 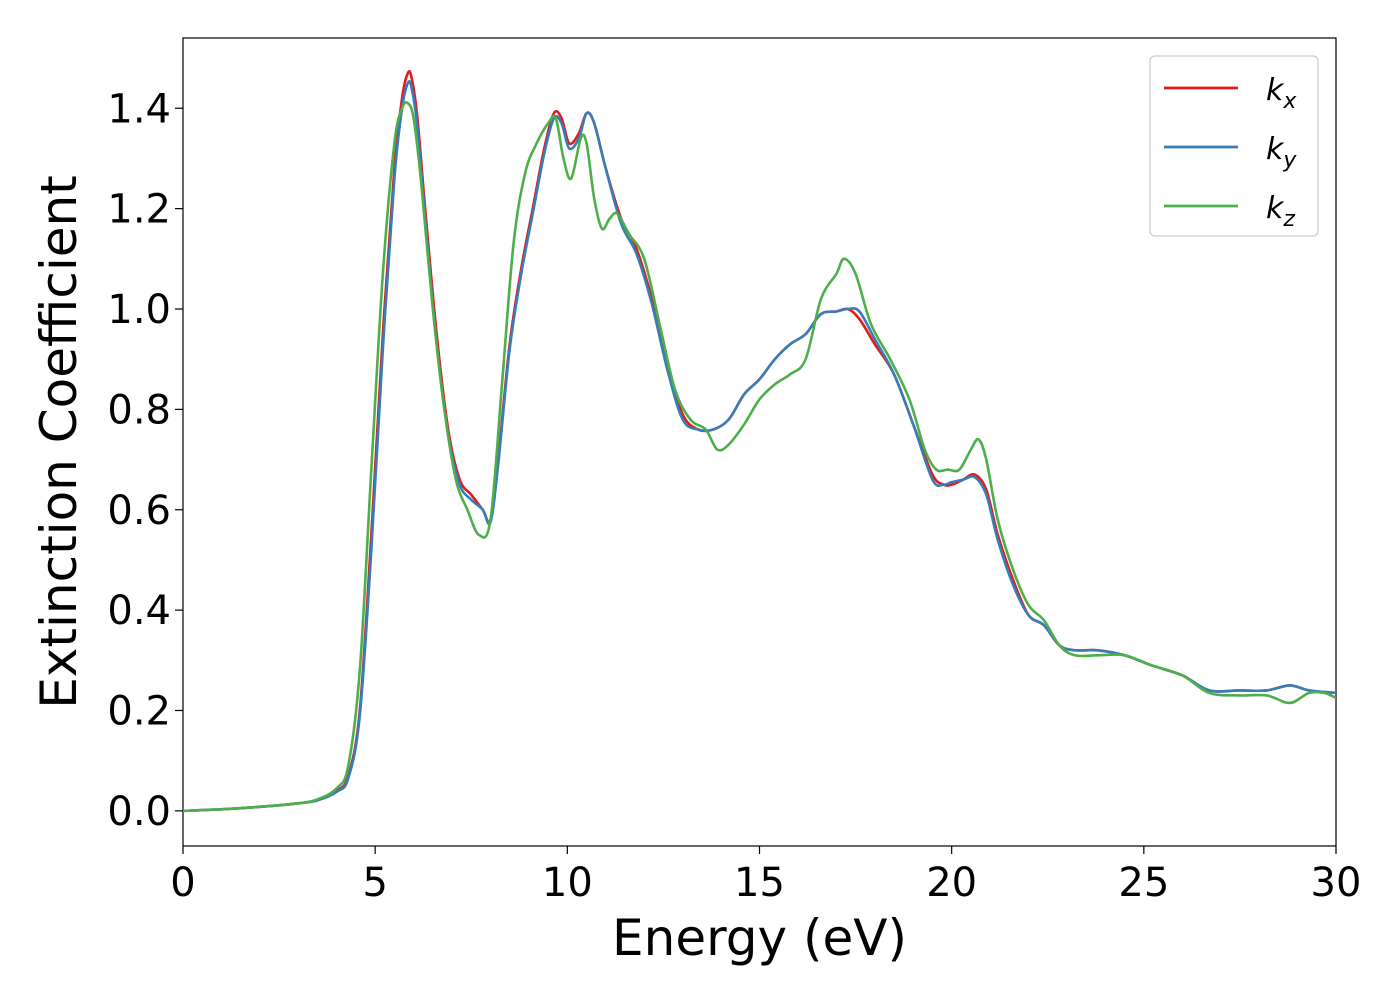 I want to click on y-tick-label: 0.8, so click(x=139, y=410).